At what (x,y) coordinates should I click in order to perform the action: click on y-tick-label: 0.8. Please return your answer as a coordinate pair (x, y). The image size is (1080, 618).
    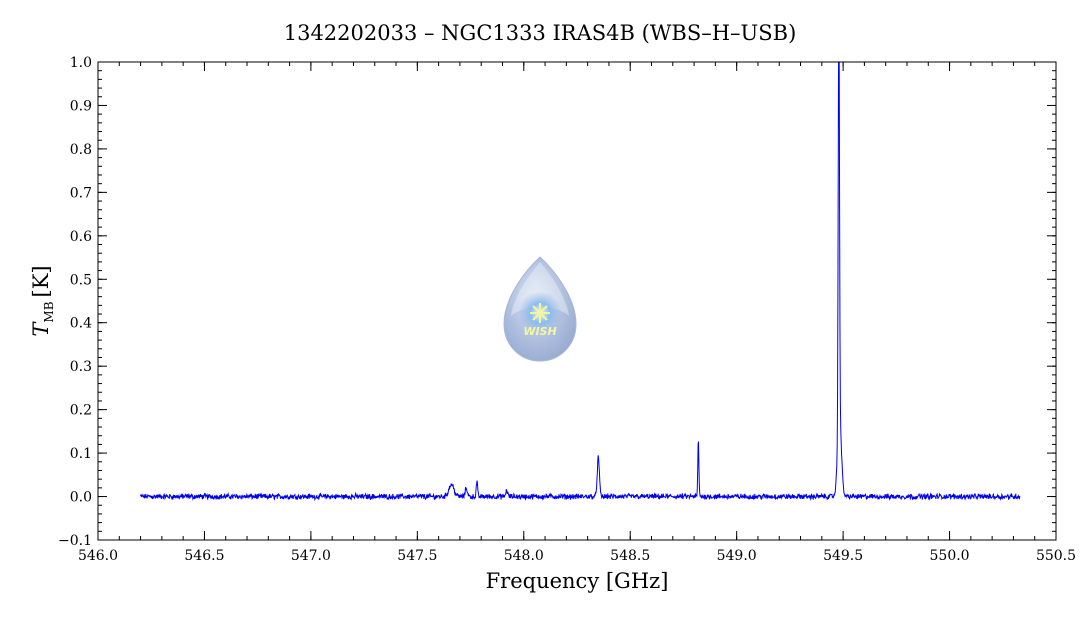
    Looking at the image, I should click on (81, 150).